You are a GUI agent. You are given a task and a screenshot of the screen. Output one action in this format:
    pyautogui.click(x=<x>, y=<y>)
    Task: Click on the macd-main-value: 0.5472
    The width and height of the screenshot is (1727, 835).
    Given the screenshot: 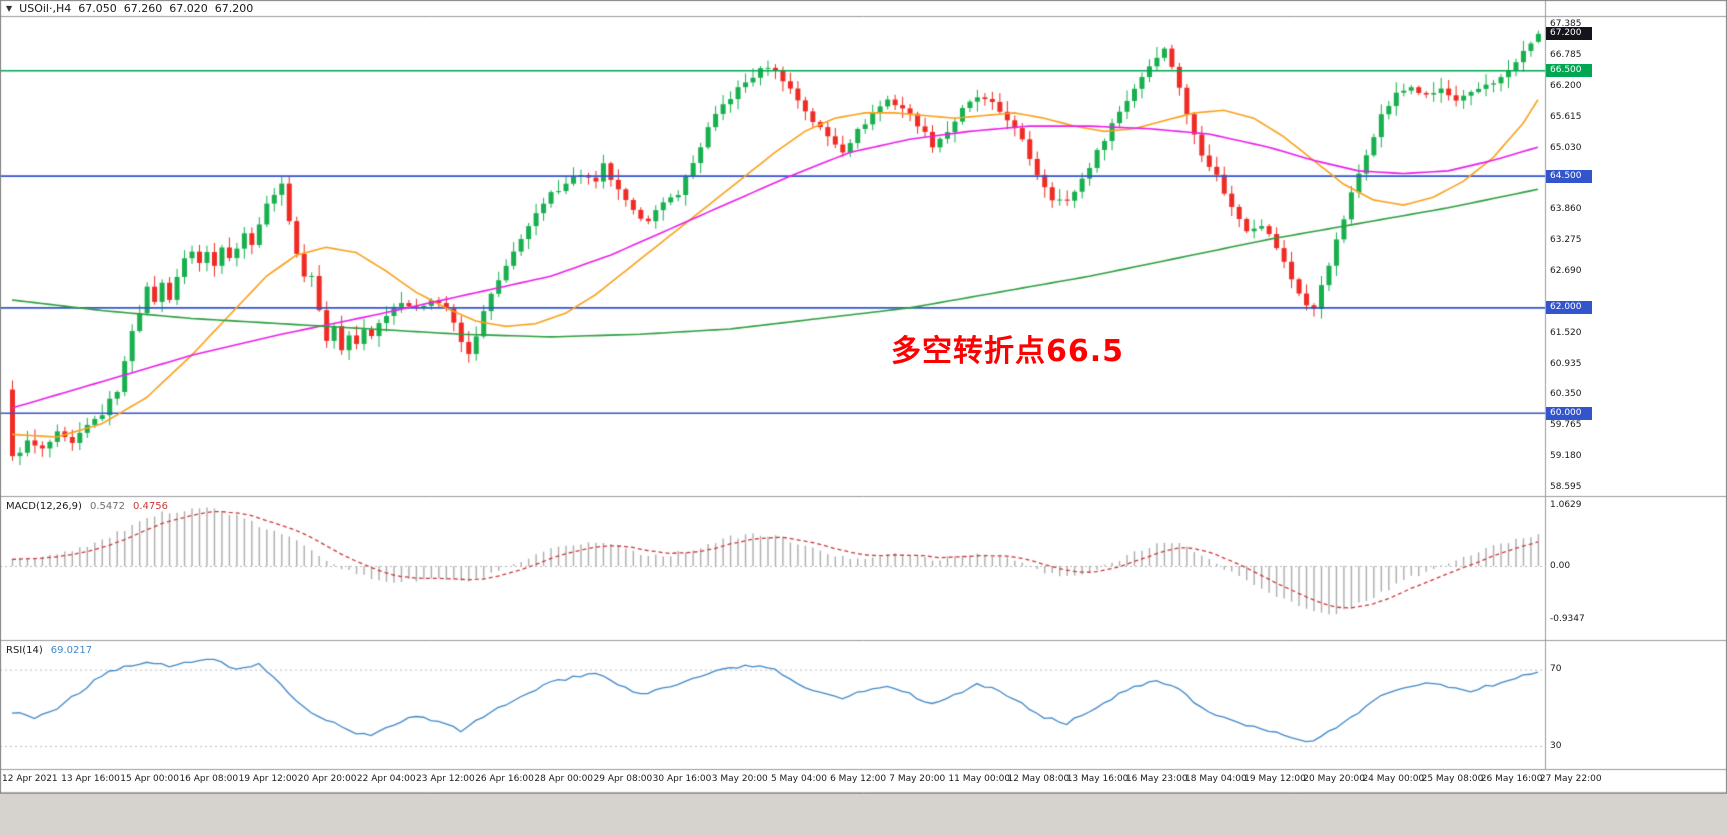 What is the action you would take?
    pyautogui.click(x=107, y=506)
    